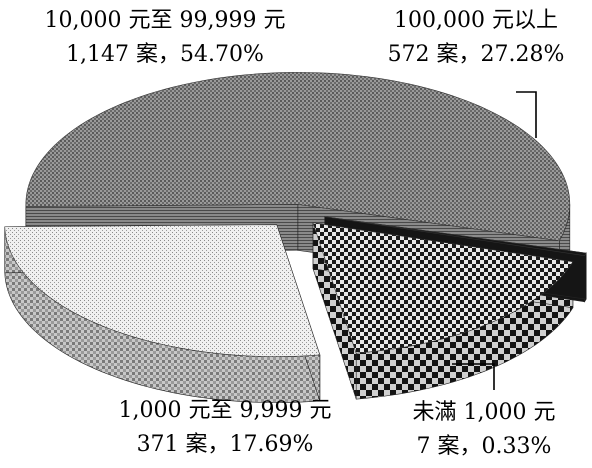 The image size is (592, 468). I want to click on slice-label-value: 7 案，0.33%, so click(484, 446).